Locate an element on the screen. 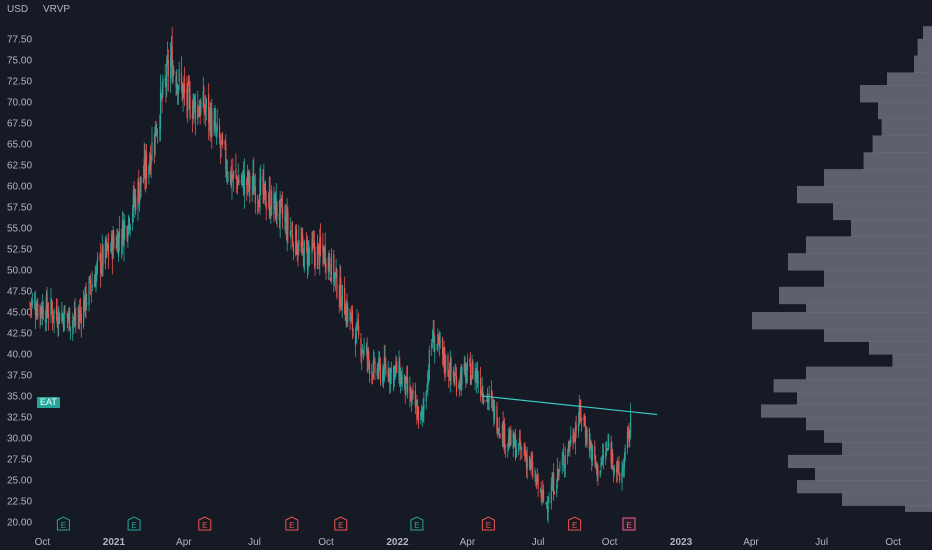 The image size is (932, 550). trendline-segment is located at coordinates (570, 405).